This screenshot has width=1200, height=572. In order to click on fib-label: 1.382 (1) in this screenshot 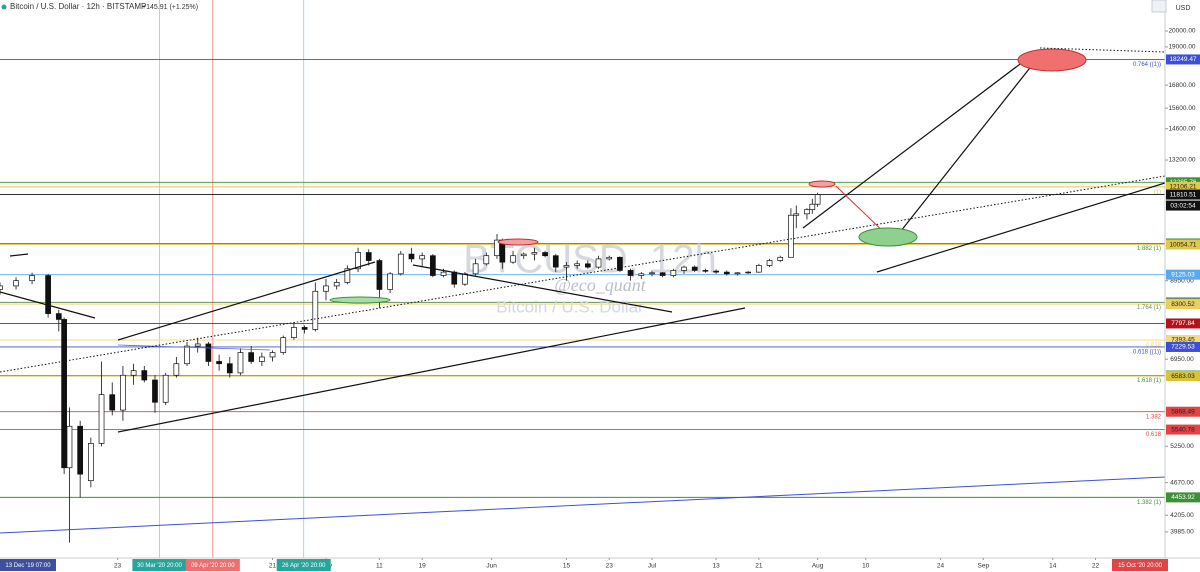, I will do `click(1149, 503)`.